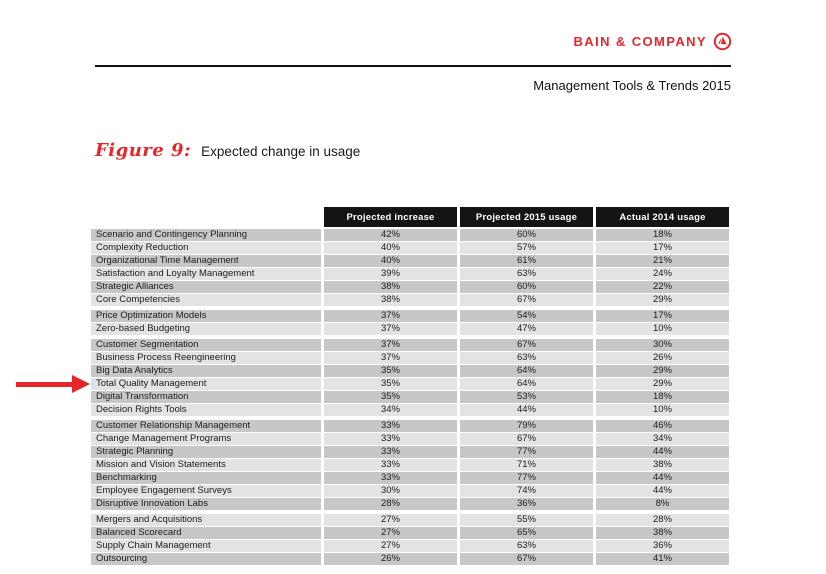  I want to click on table-row: Outsourcing 26% 67% 41%, so click(410, 559).